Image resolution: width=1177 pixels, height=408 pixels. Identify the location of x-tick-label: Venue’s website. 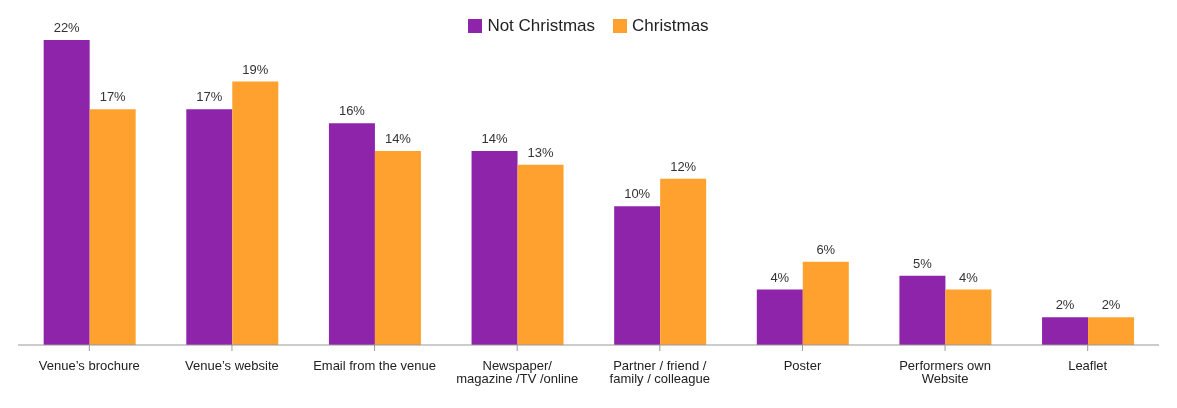
(232, 366).